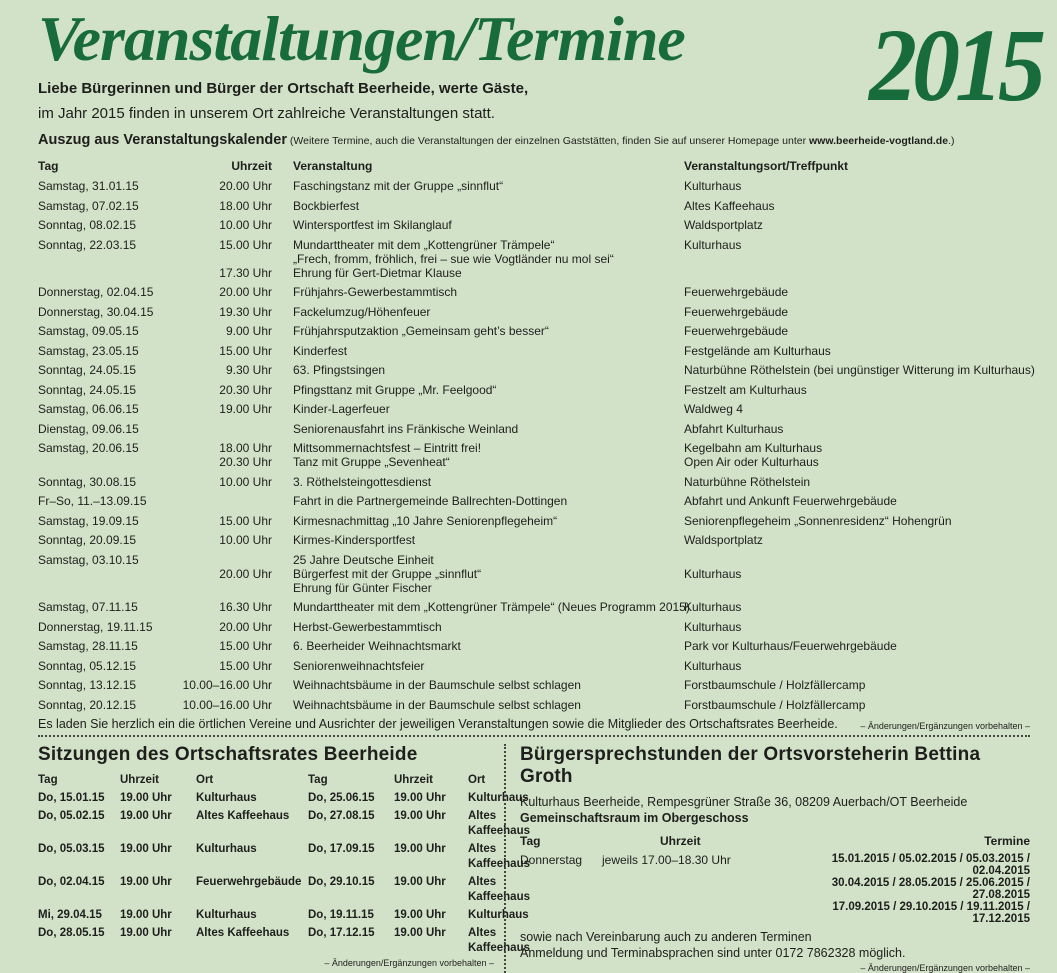 The width and height of the screenshot is (1057, 973). I want to click on event-tag: Sonntag, 30.08.15, so click(87, 481).